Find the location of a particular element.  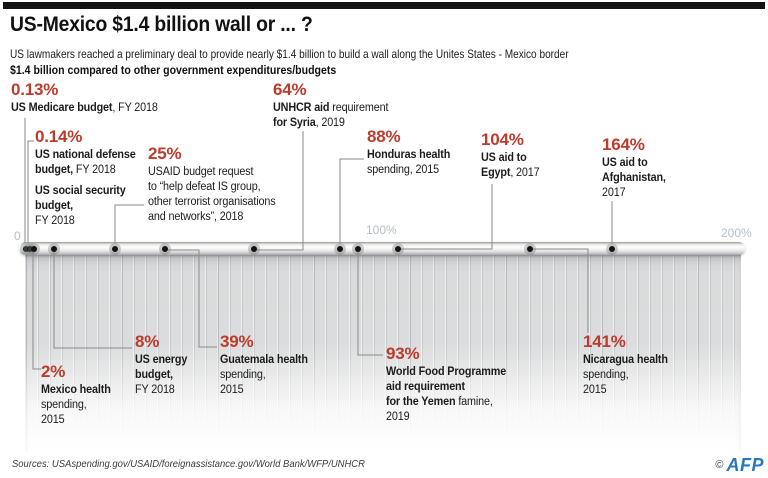

callout-line: aid requirement is located at coordinates (425, 387).